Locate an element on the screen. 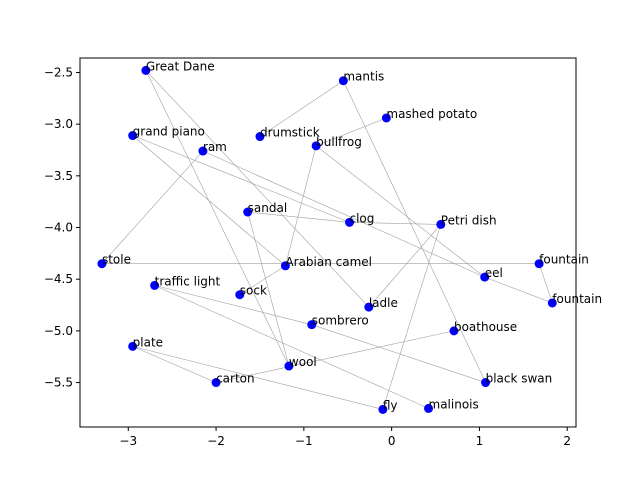 The image size is (640, 480). y-tick-label: −5.0 is located at coordinates (58, 331).